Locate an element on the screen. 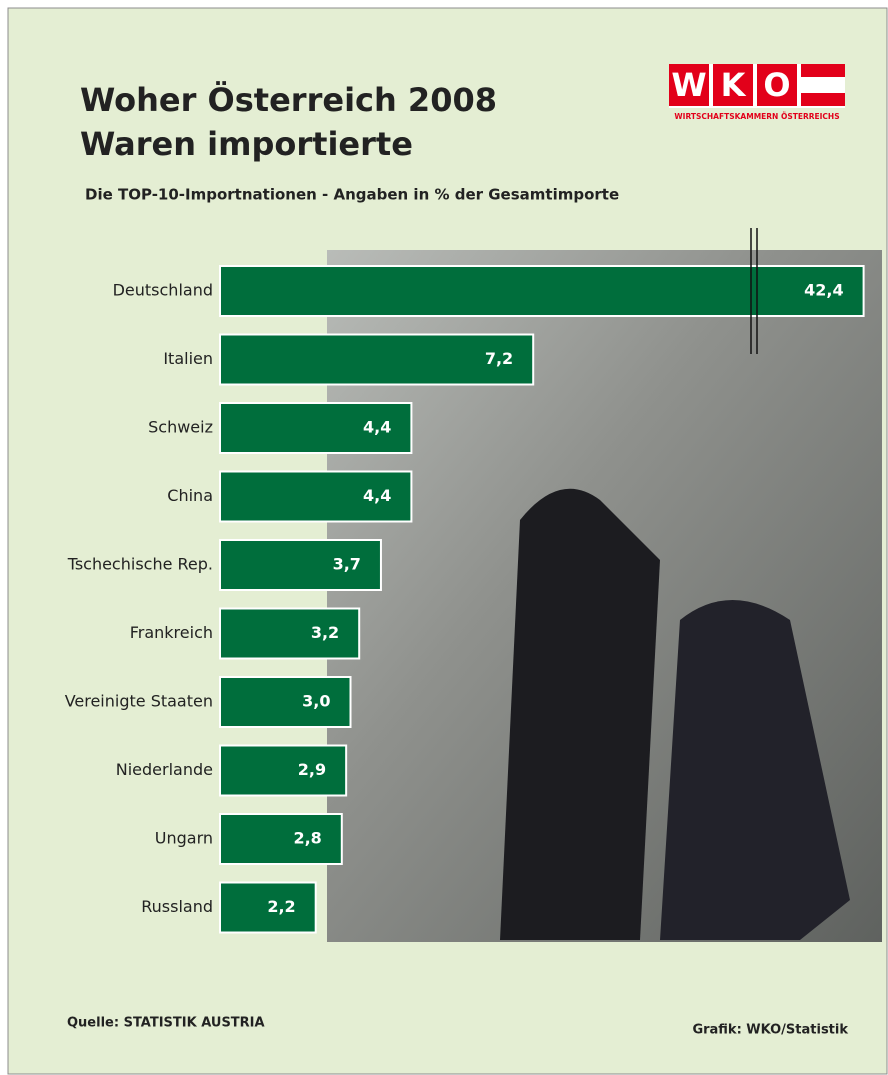  chart-title: Waren importierte is located at coordinates (246, 144).